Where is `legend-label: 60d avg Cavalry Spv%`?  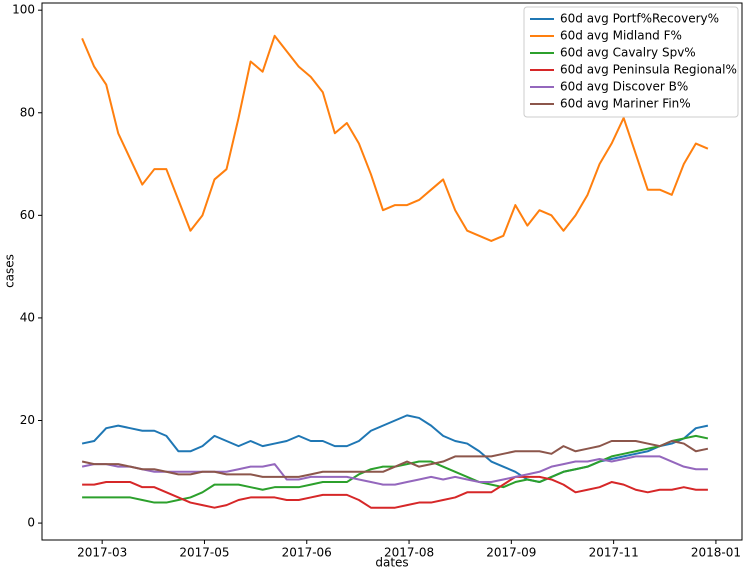 legend-label: 60d avg Cavalry Spv% is located at coordinates (628, 53).